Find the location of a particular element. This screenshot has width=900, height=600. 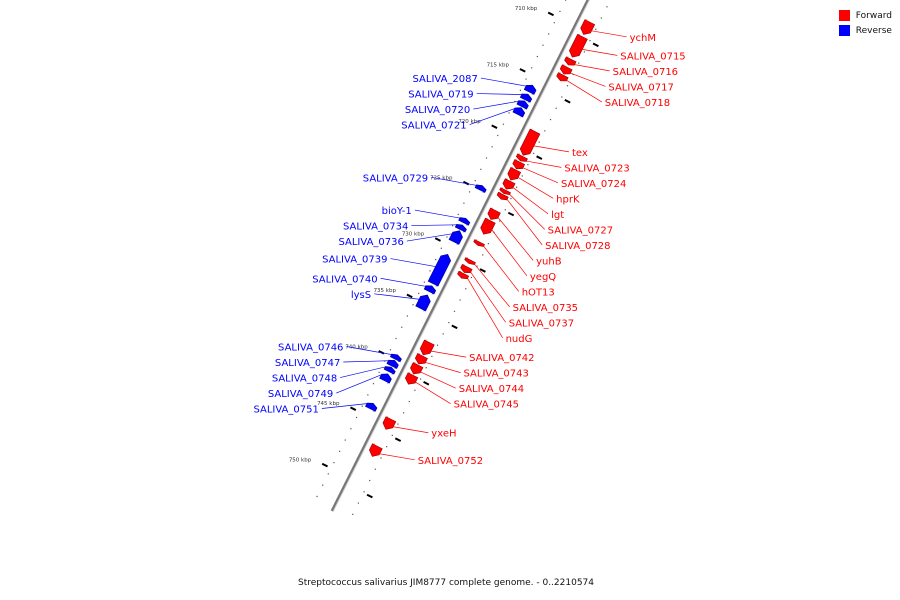

gene-label: SALIVA_0718 is located at coordinates (637, 103).